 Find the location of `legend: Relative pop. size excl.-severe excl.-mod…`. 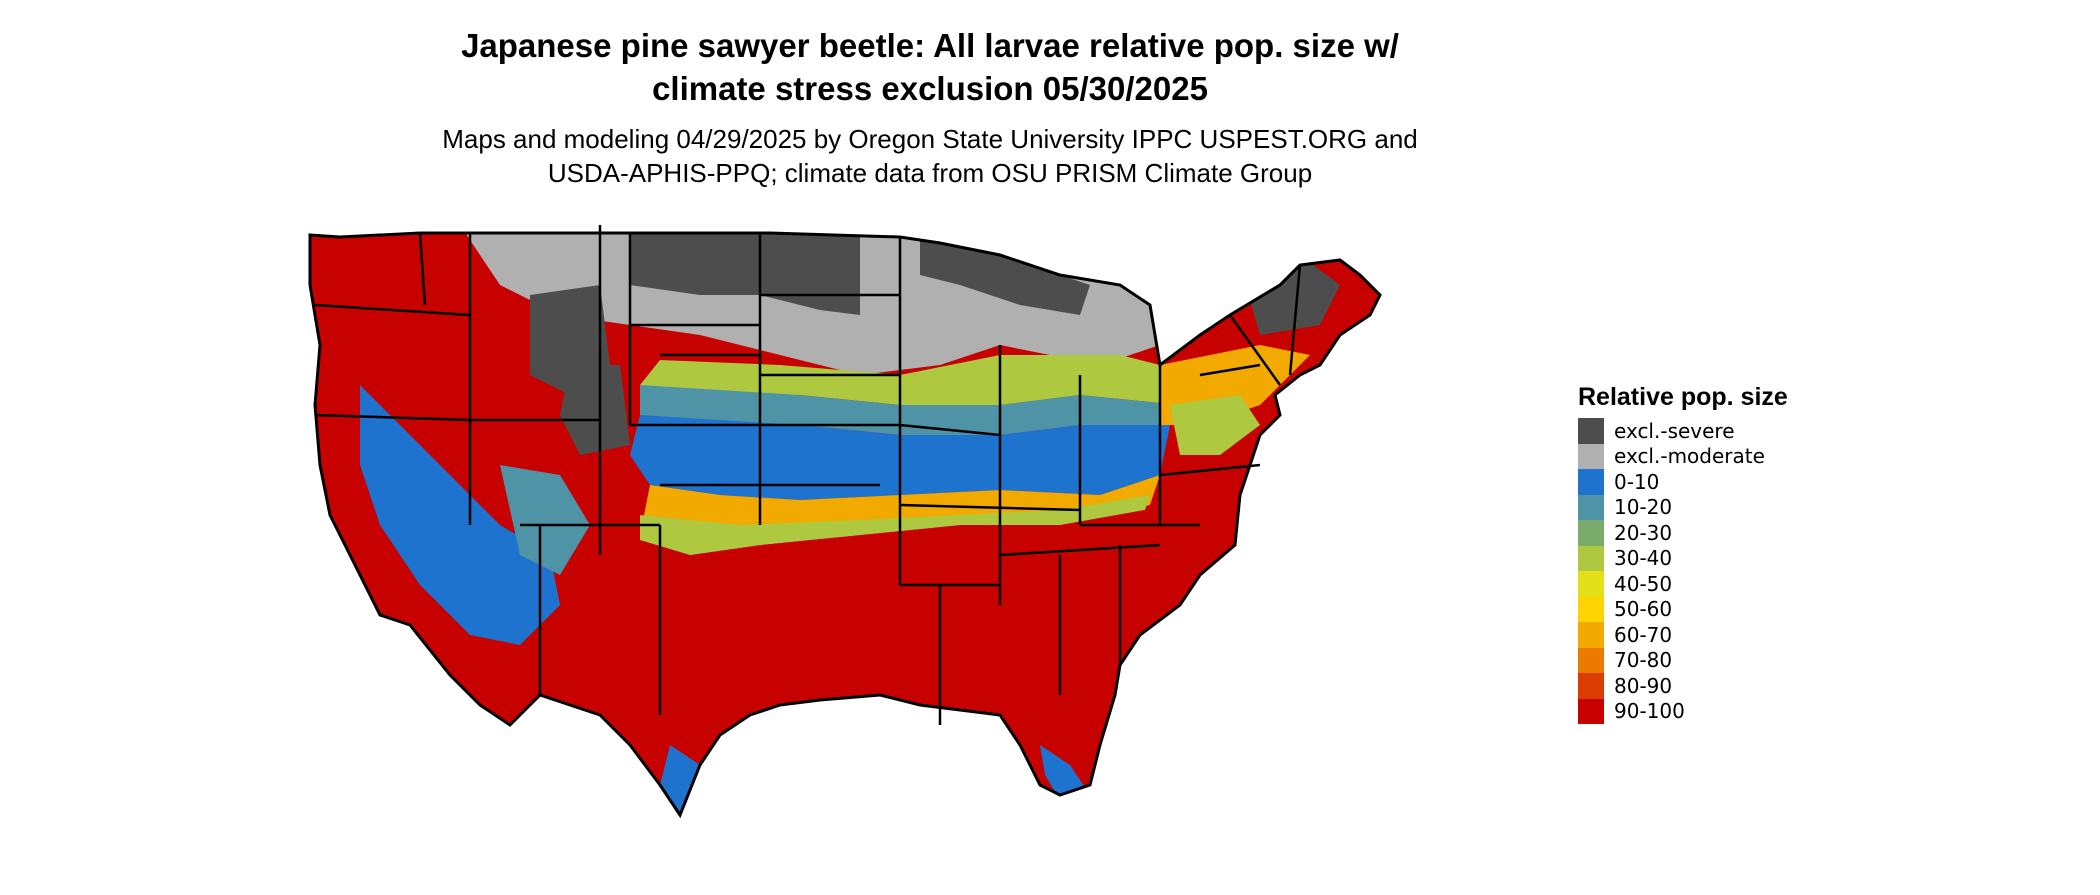

legend: Relative pop. size excl.-severe excl.-mod… is located at coordinates (1728, 553).